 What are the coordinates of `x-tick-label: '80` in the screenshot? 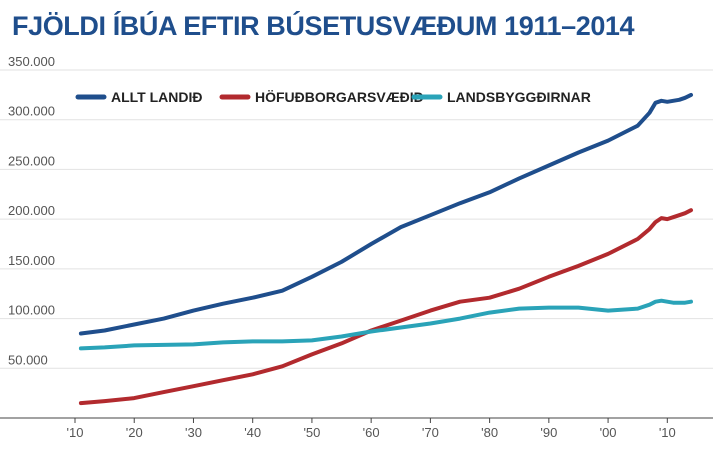 It's located at (489, 432).